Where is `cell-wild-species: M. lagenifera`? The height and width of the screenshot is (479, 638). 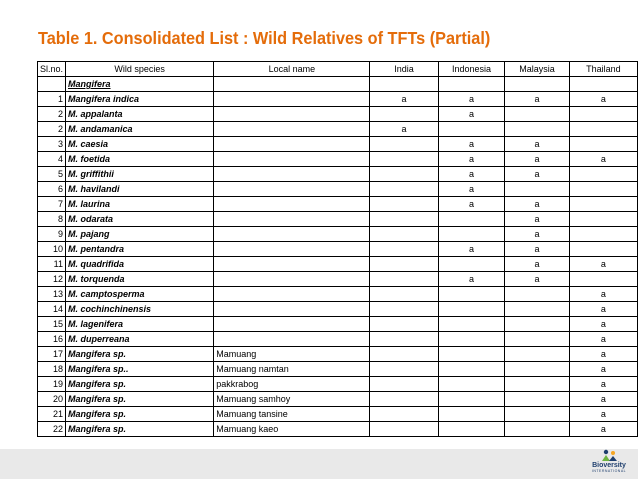 cell-wild-species: M. lagenifera is located at coordinates (140, 324).